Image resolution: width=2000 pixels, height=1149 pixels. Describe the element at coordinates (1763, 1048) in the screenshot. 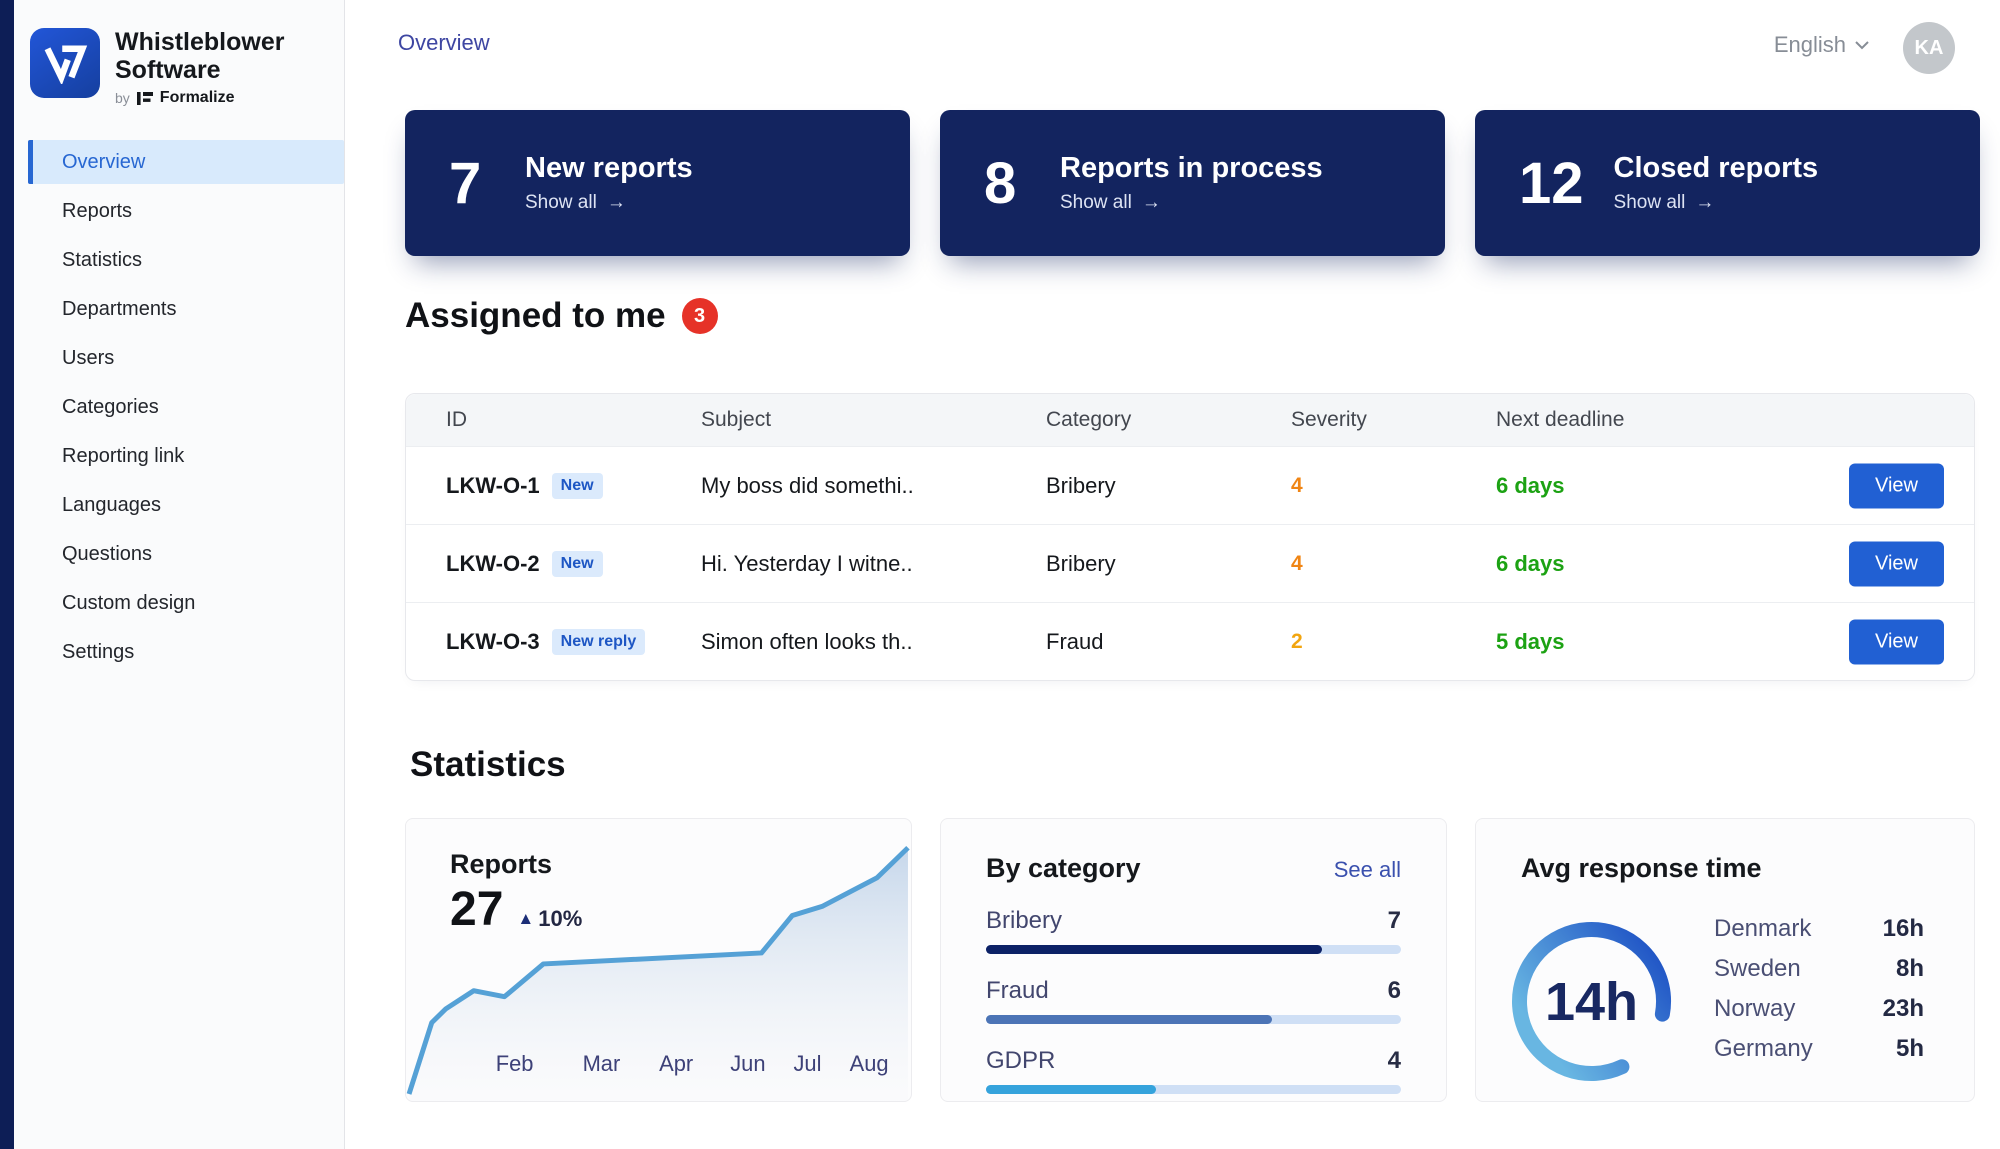

I see `country-label: Germany` at that location.